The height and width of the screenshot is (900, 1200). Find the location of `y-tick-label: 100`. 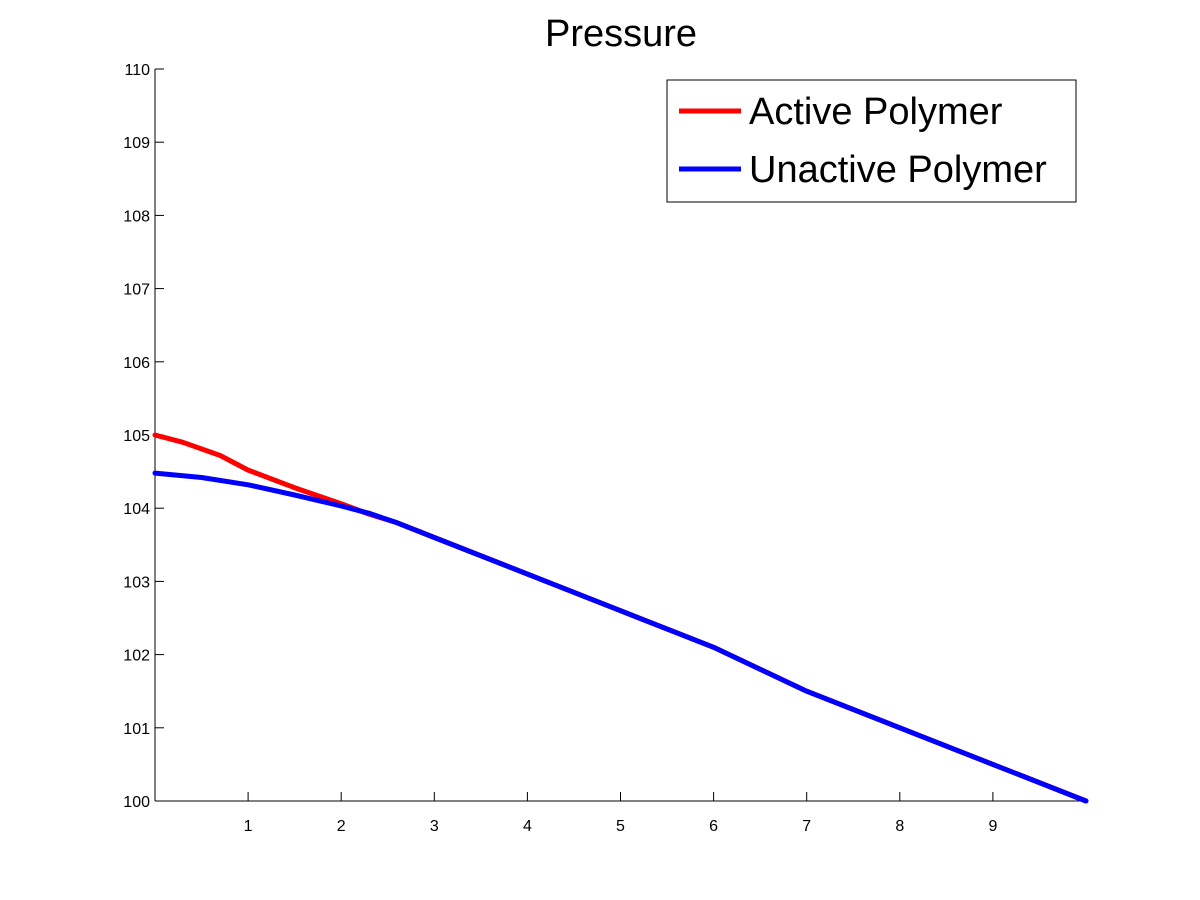

y-tick-label: 100 is located at coordinates (136, 802).